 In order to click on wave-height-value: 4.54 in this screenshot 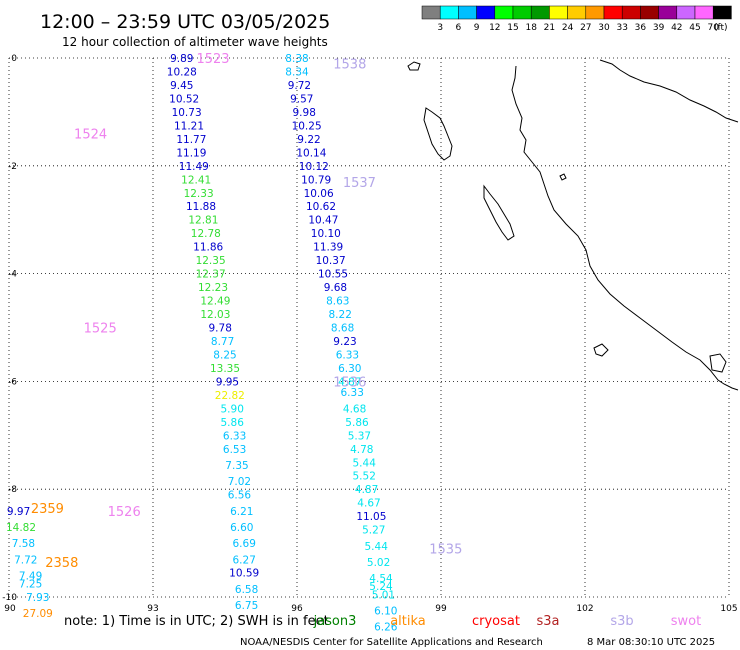, I will do `click(381, 579)`.